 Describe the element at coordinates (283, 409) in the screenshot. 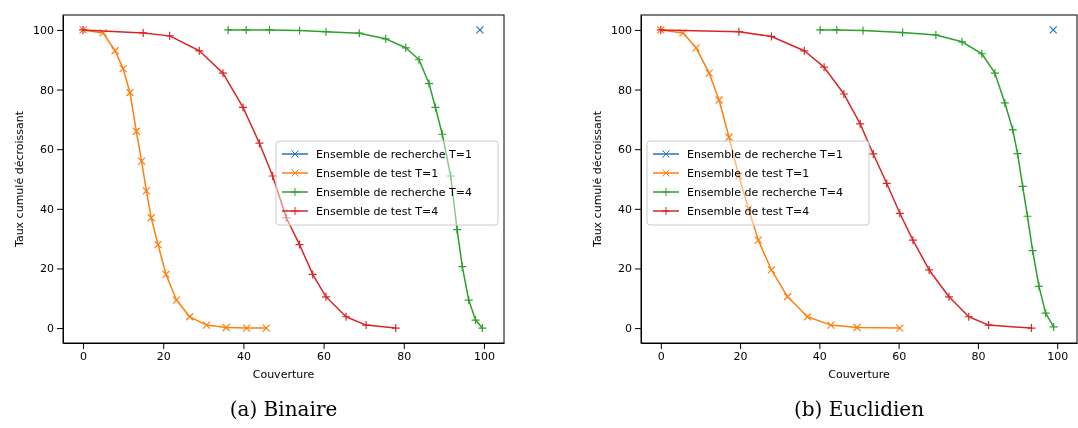

I see `text: (a) Binaire` at that location.